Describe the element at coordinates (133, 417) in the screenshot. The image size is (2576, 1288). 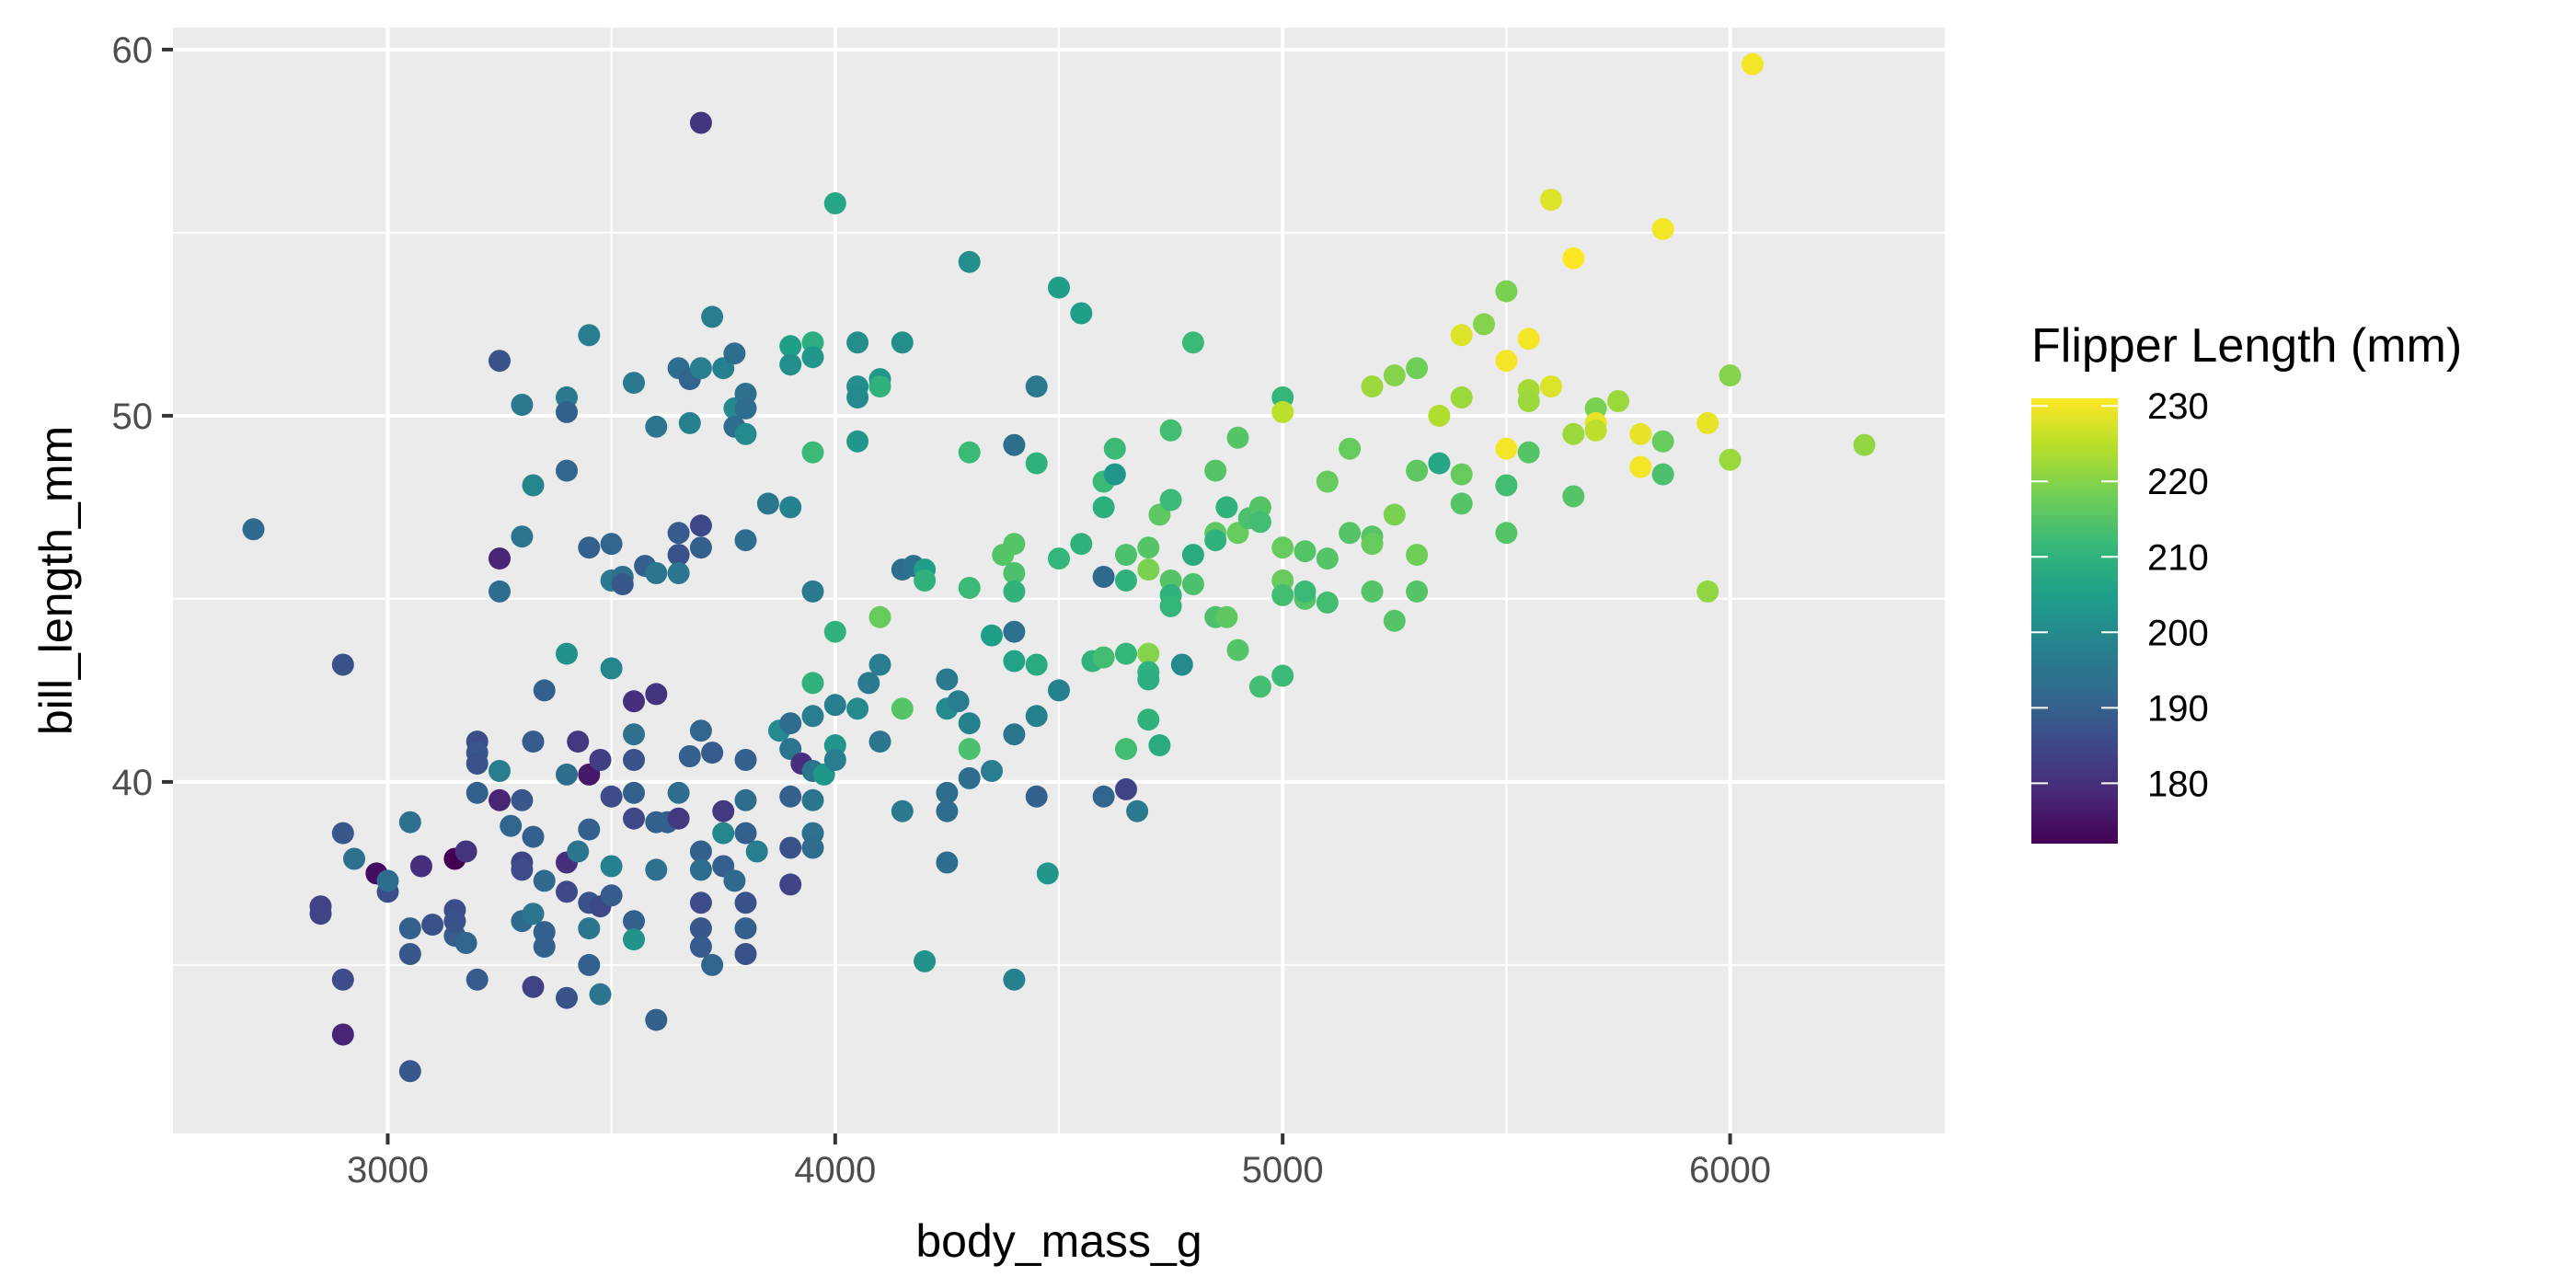
I see `y-tick-label: 50` at that location.